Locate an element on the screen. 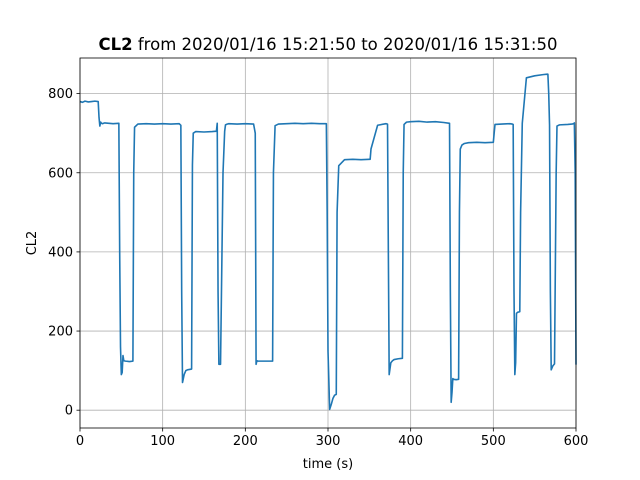 This screenshot has width=640, height=480. y-tick-label: 200 is located at coordinates (60, 332).